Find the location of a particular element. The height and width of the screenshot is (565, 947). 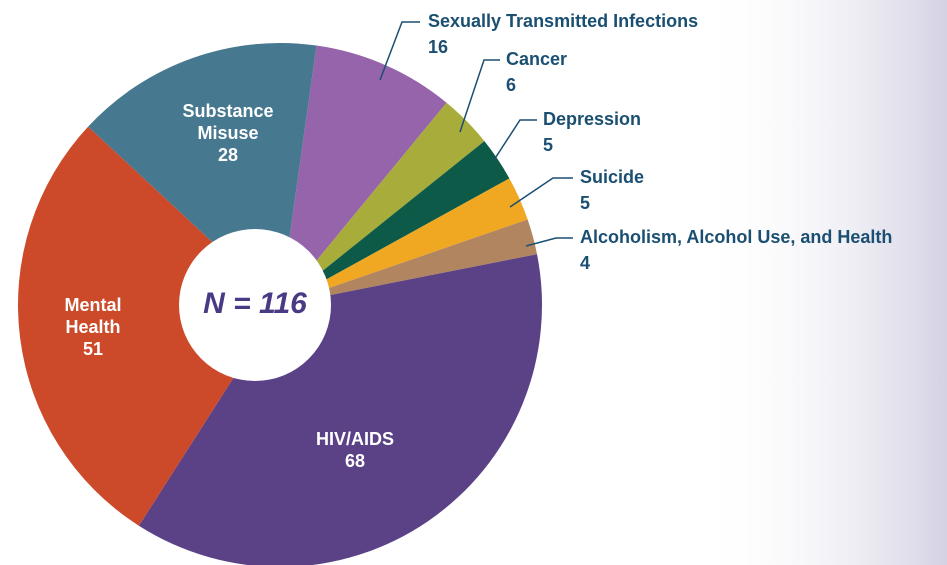

slice-label: Depression is located at coordinates (592, 119).